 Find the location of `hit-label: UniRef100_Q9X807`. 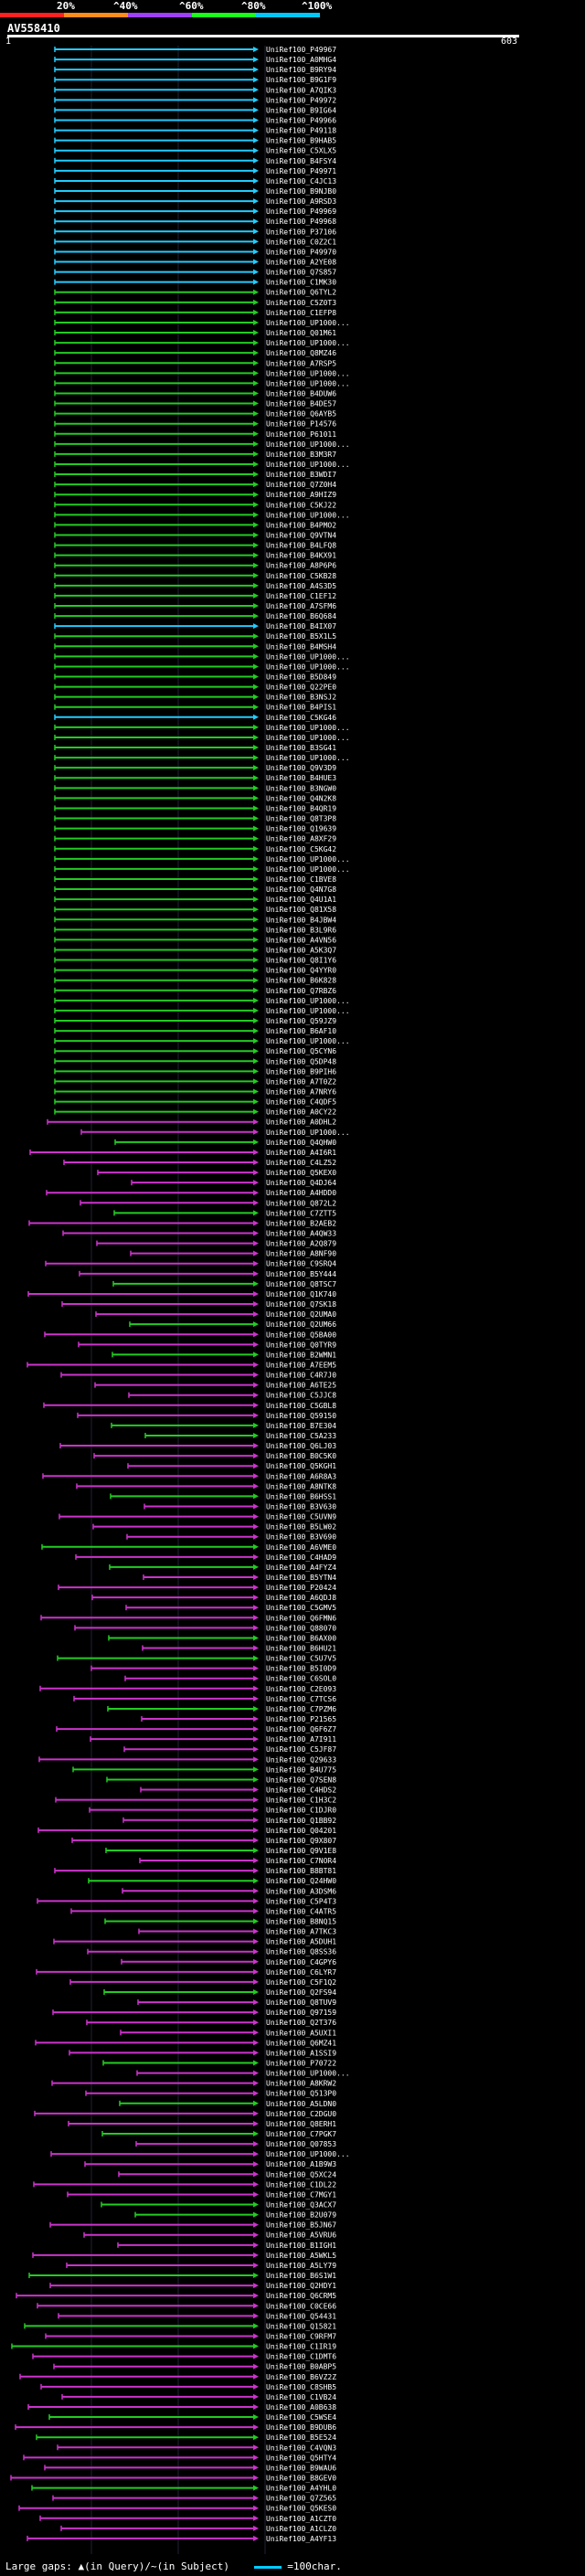

hit-label: UniRef100_Q9X807 is located at coordinates (301, 1841).